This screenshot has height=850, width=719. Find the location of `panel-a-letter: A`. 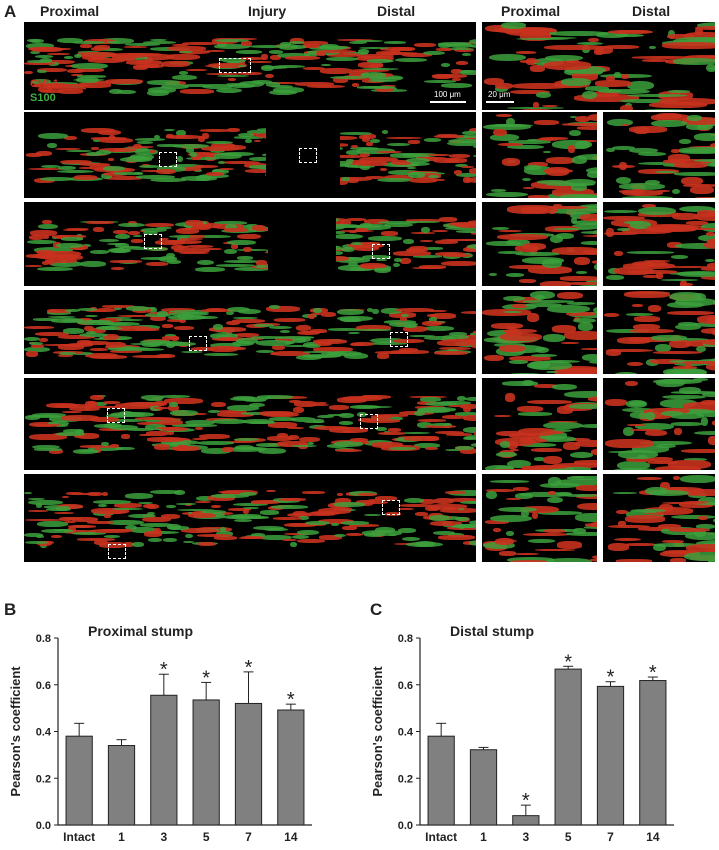

panel-a-letter: A is located at coordinates (10, 11).